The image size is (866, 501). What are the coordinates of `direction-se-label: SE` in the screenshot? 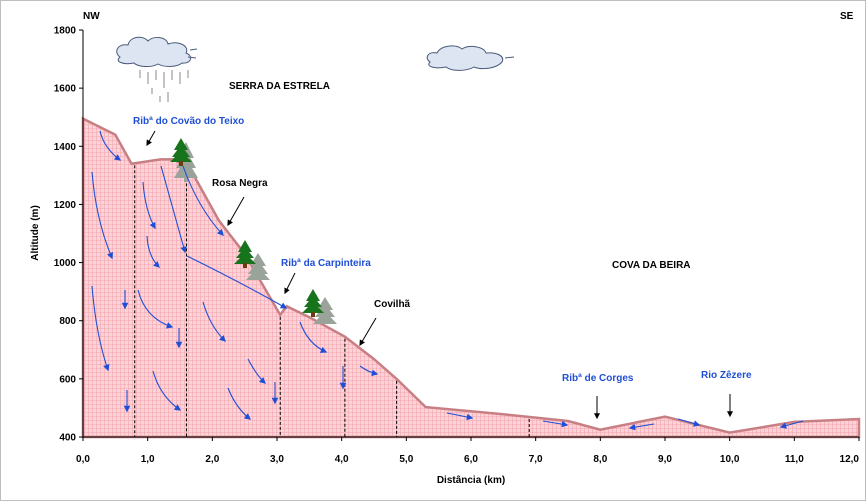 It's located at (847, 16).